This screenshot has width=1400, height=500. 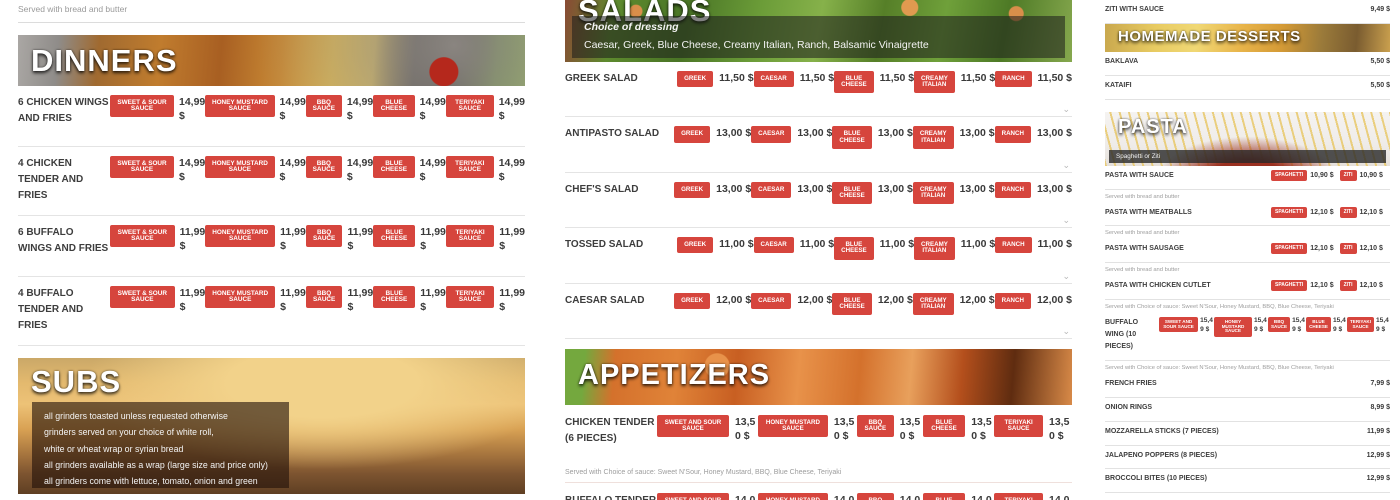 I want to click on option-price: 11,00 $, so click(x=897, y=244).